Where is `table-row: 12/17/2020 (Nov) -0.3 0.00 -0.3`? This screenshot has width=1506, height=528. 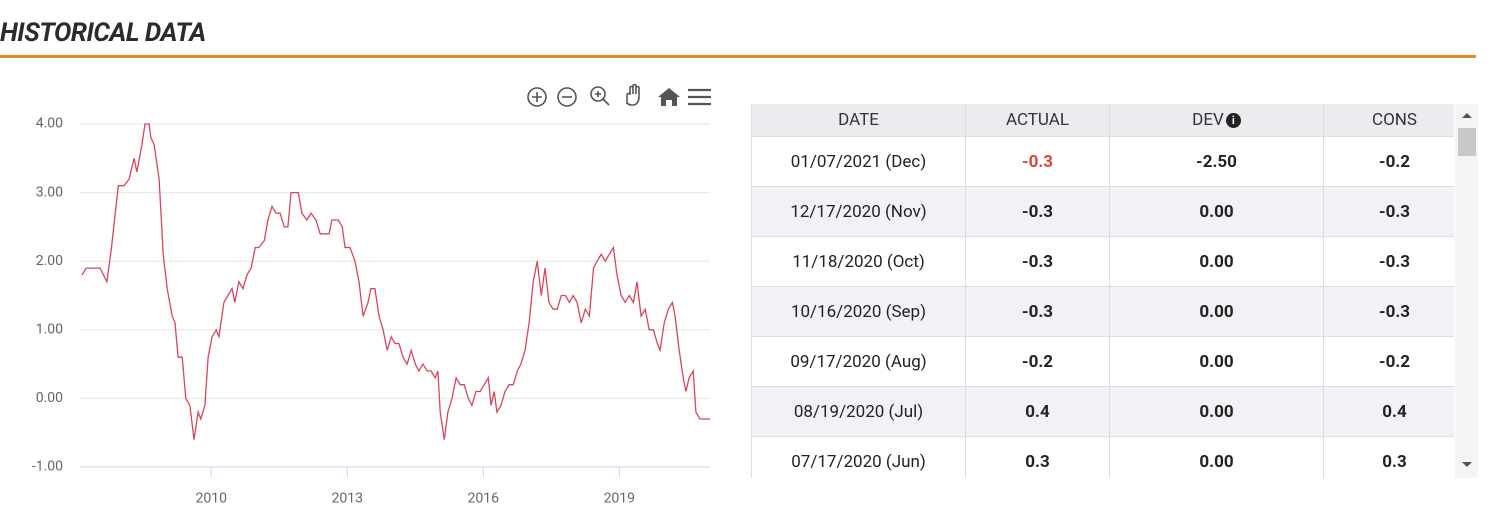 table-row: 12/17/2020 (Nov) -0.3 0.00 -0.3 is located at coordinates (1103, 211).